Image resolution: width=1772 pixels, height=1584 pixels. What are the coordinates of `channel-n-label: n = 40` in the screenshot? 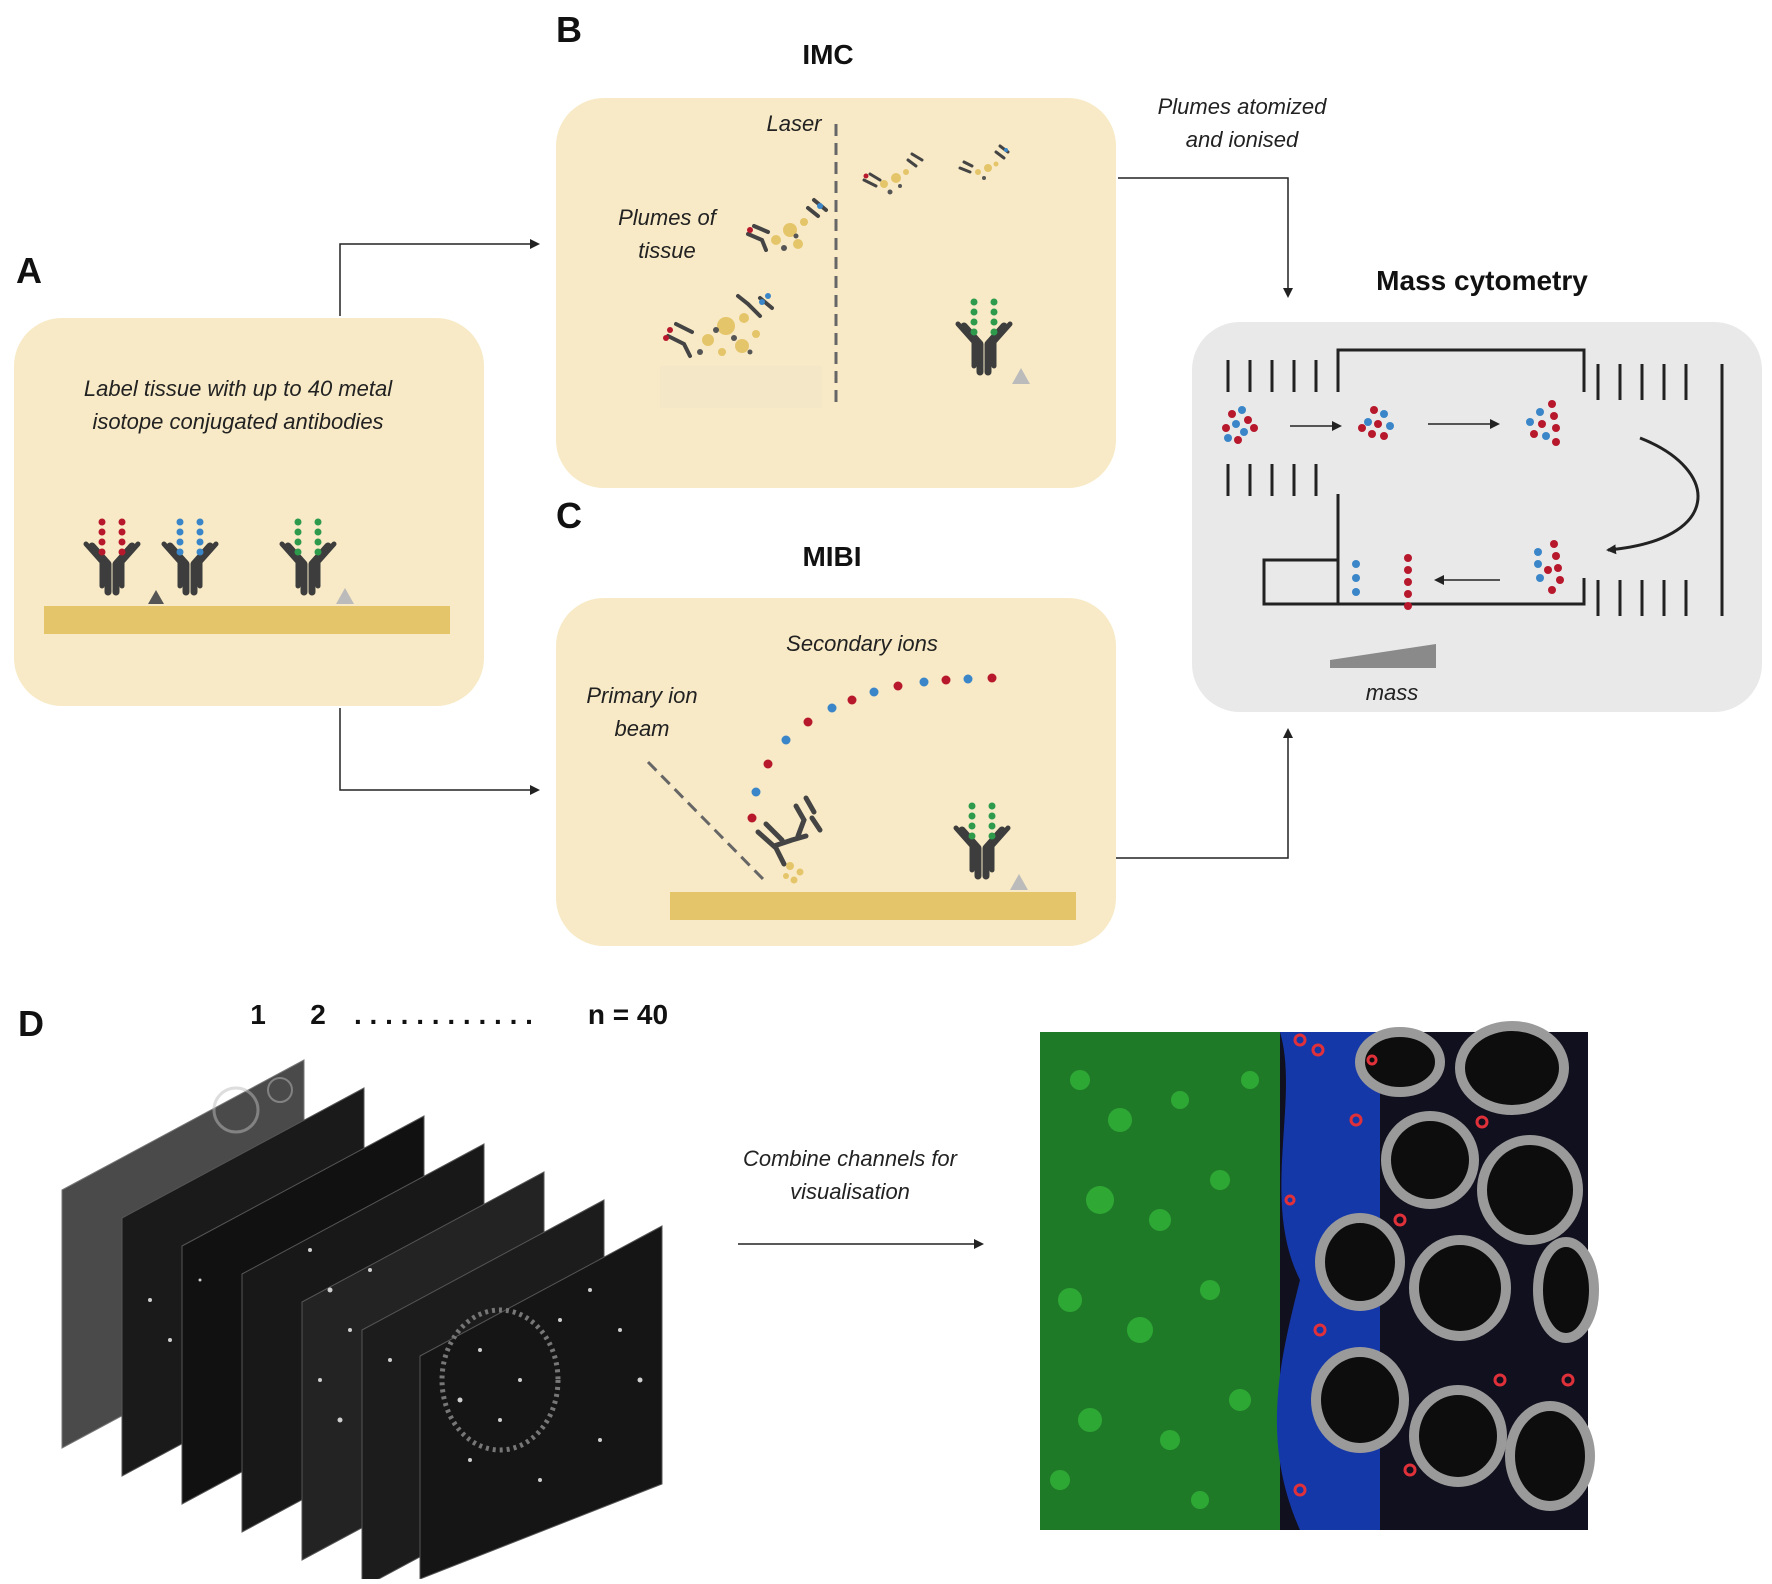 It's located at (628, 1014).